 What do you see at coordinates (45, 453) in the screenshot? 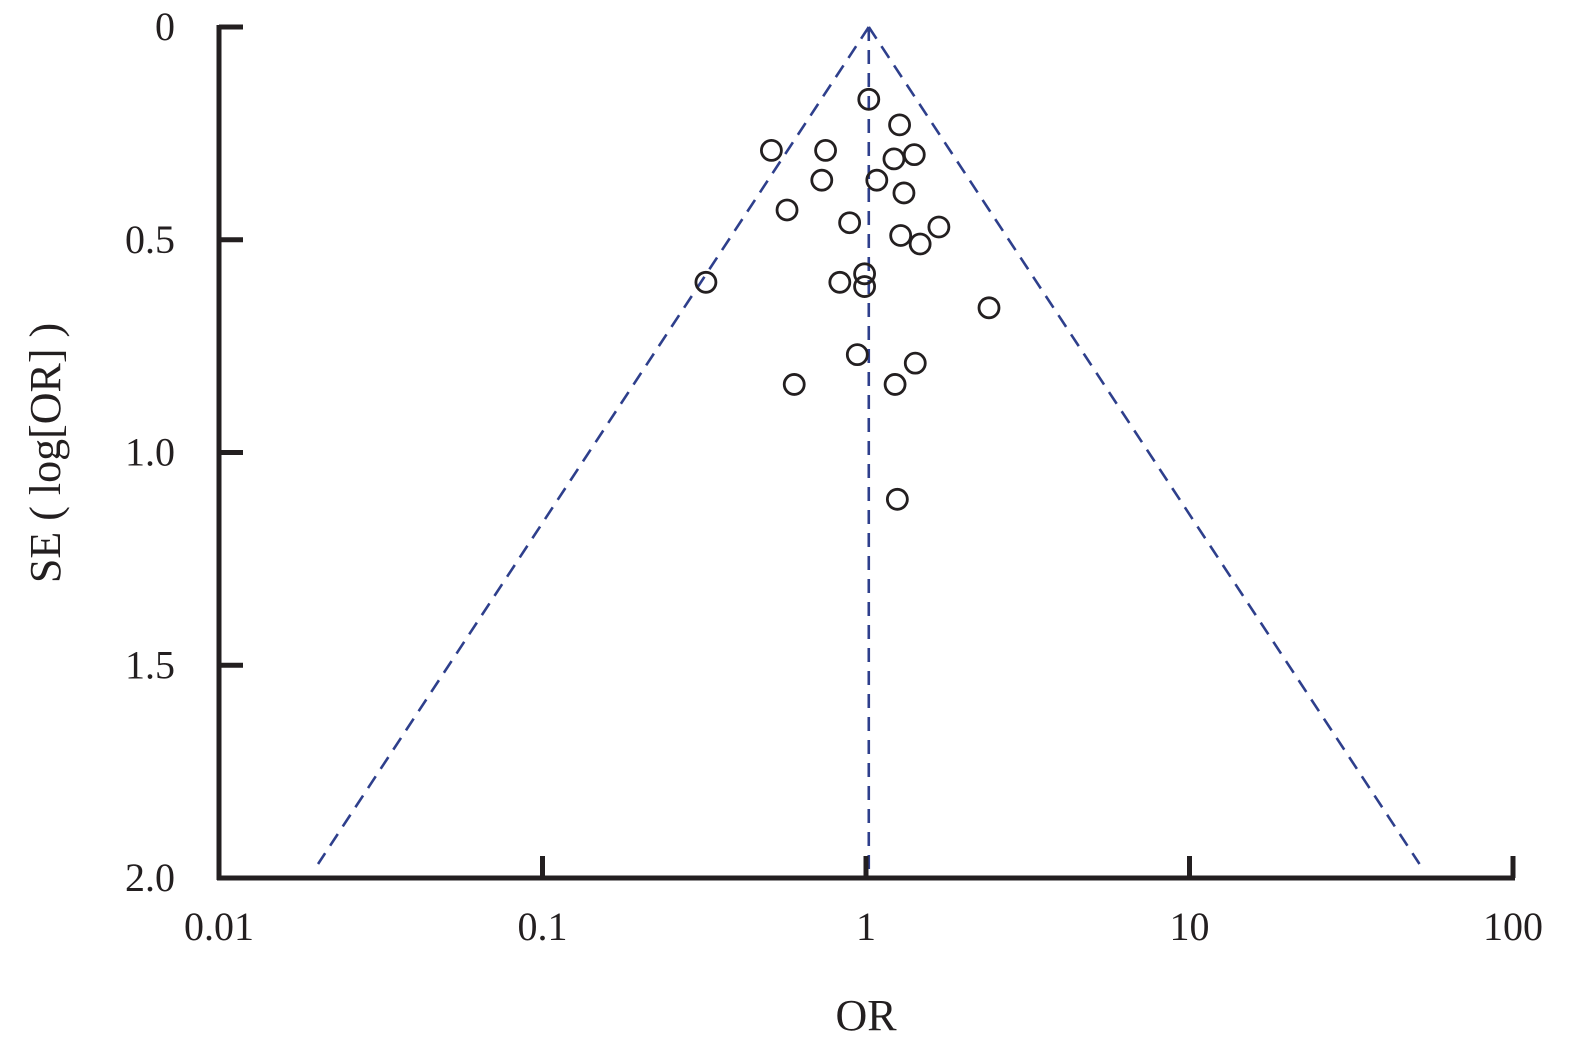
I see `y-axis-title: SE ( log[OR] )` at bounding box center [45, 453].